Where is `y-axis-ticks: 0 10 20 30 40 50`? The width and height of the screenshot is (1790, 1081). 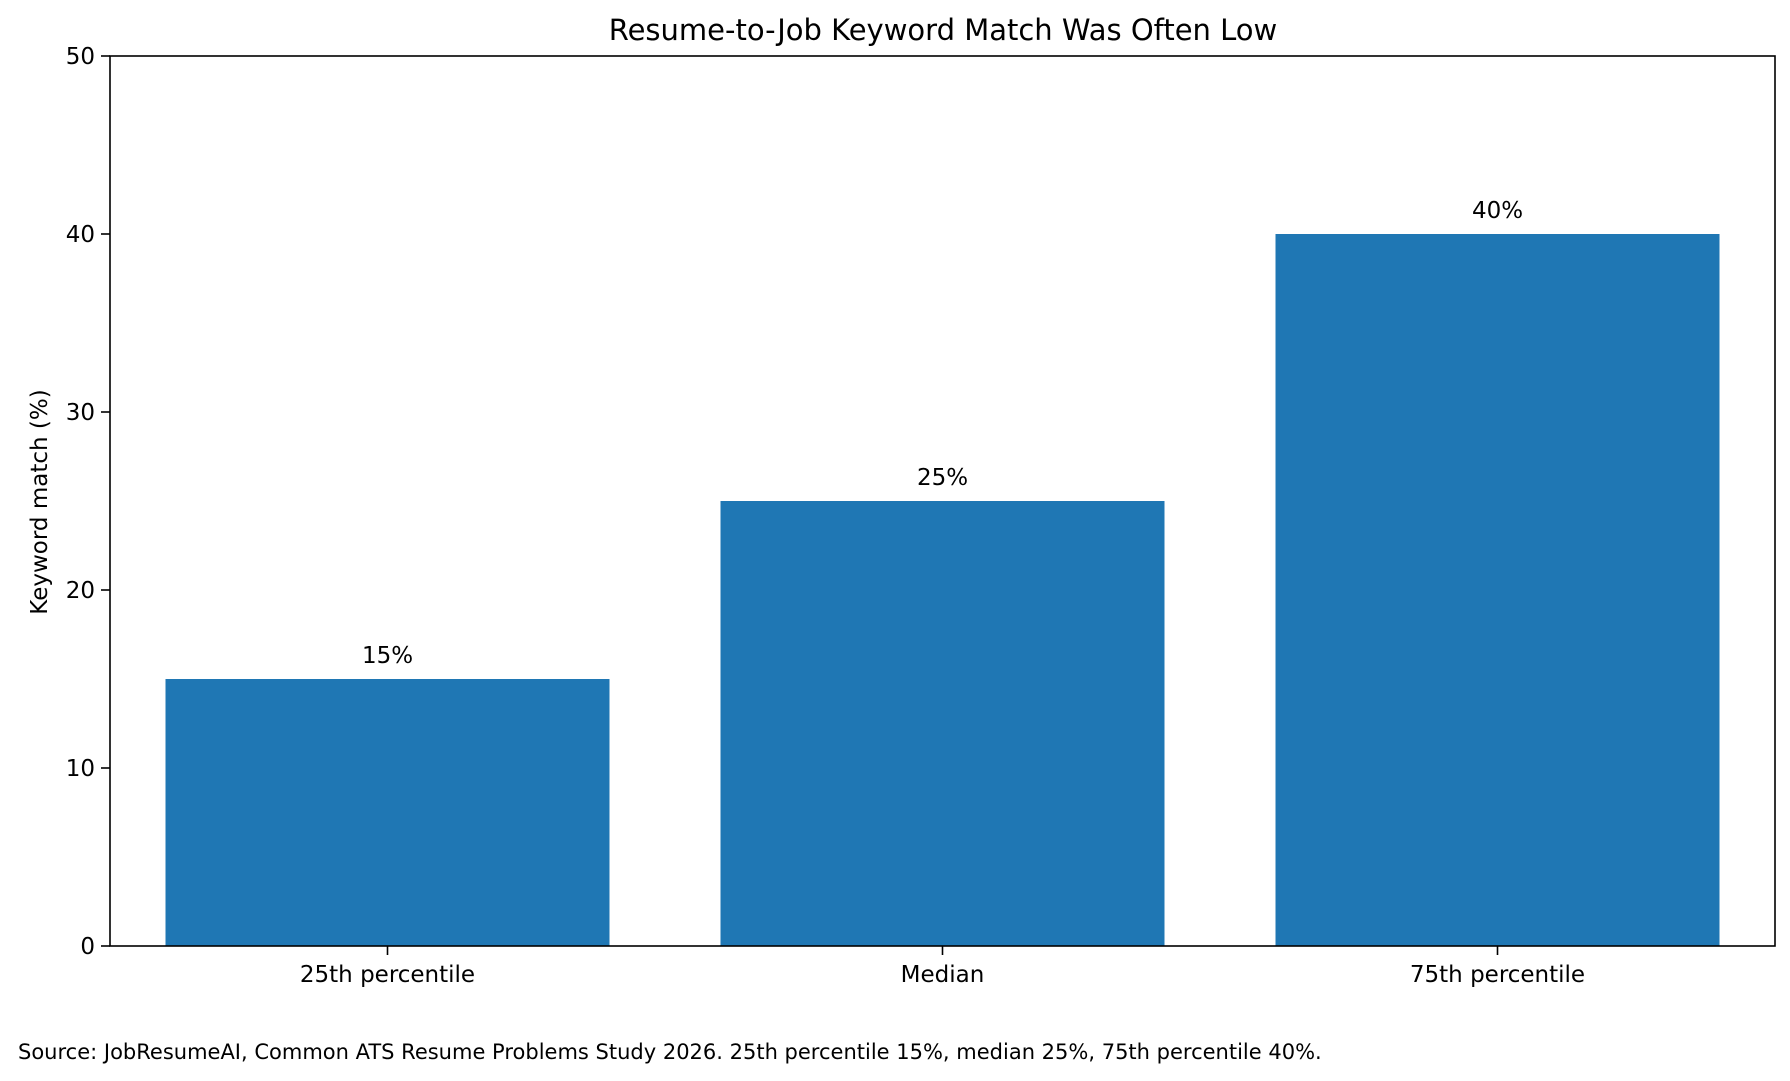
y-axis-ticks: 0 10 20 30 40 50 is located at coordinates (88, 502).